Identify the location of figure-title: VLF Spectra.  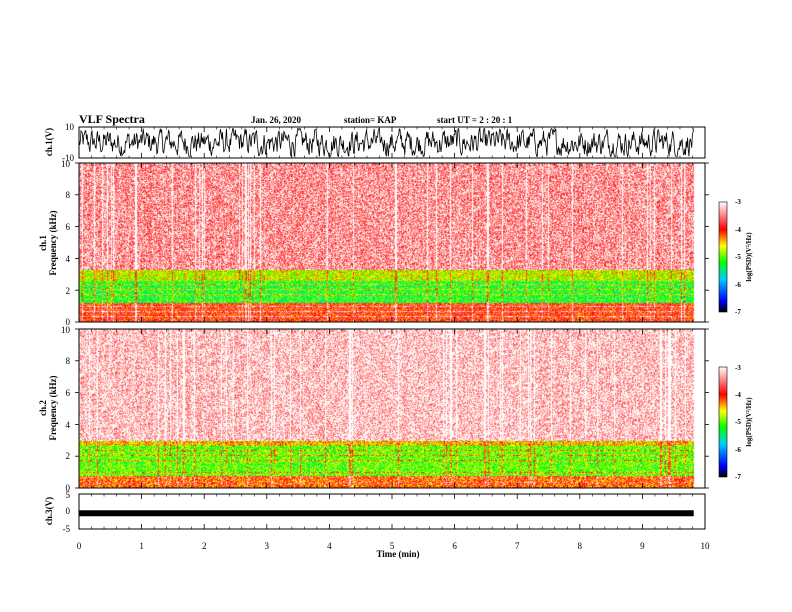
(112, 119).